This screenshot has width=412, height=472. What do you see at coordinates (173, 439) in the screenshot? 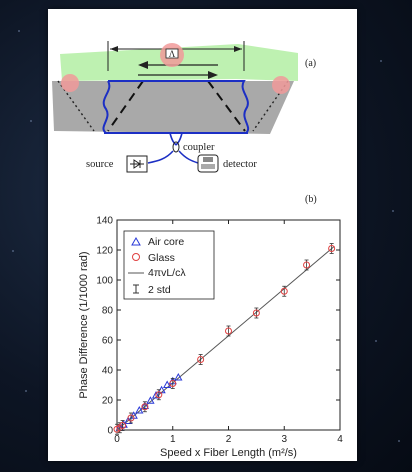
I see `x-tick-label: 1` at bounding box center [173, 439].